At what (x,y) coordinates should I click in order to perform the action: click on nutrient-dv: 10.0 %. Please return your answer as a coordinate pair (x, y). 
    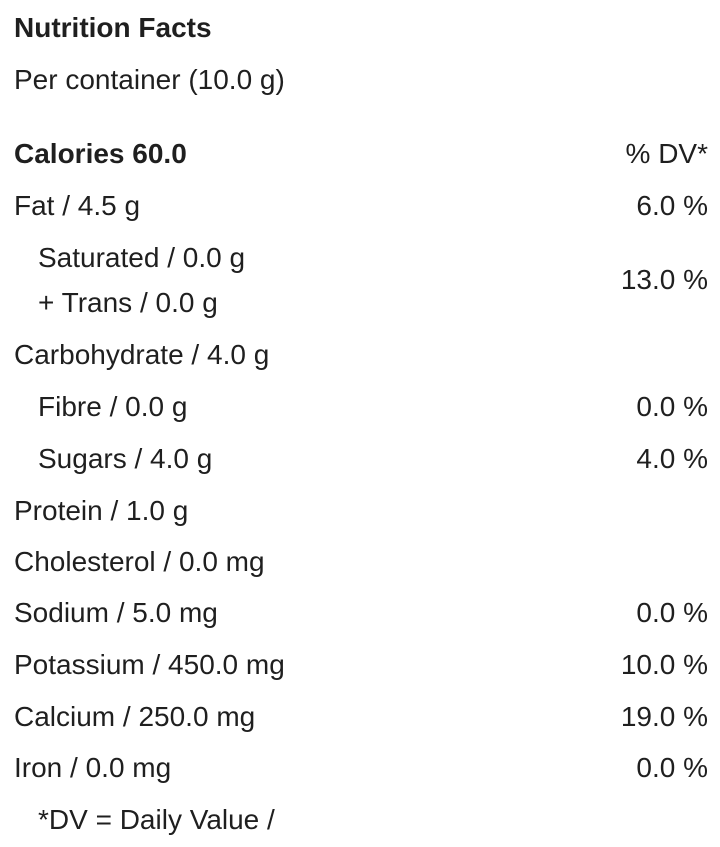
    Looking at the image, I should click on (664, 664).